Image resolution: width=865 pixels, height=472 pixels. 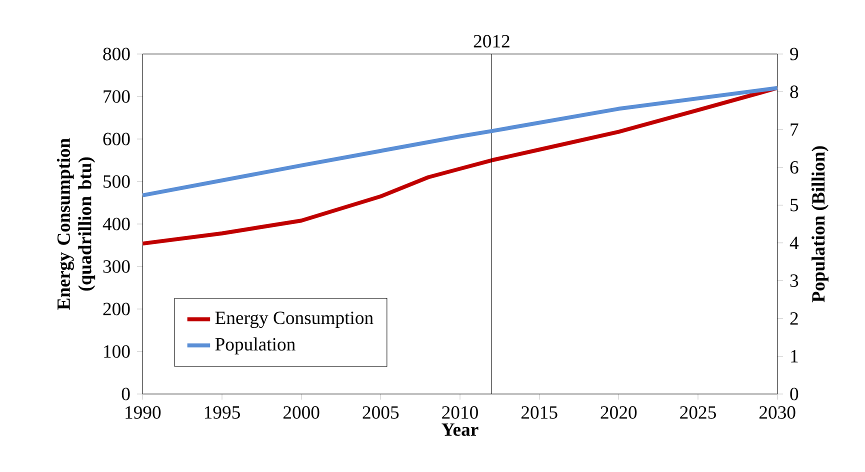 What do you see at coordinates (492, 41) in the screenshot?
I see `ref-line-label: 2012` at bounding box center [492, 41].